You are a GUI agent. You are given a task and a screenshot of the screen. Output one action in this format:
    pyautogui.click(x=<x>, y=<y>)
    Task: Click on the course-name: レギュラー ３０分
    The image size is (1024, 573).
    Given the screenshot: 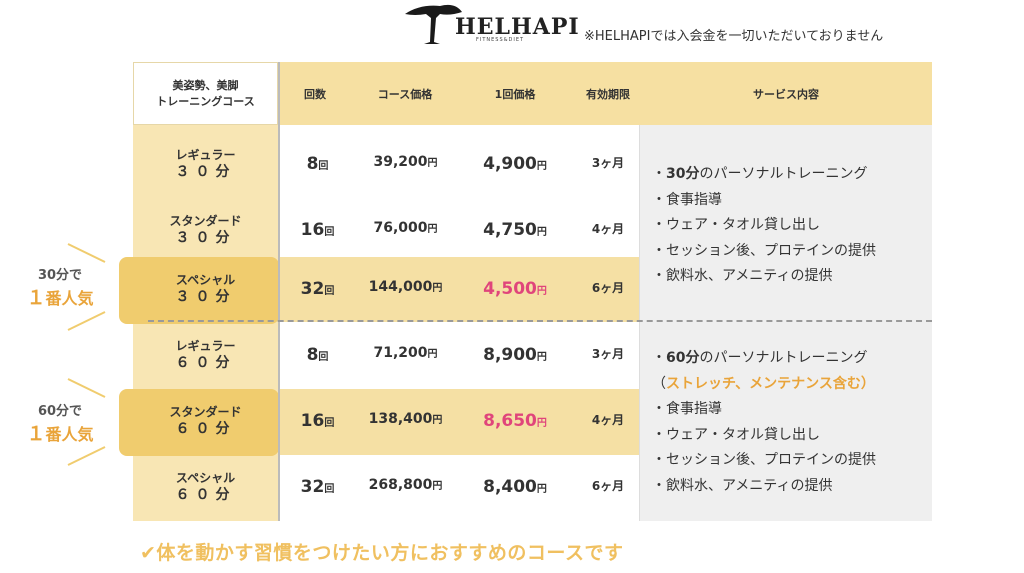 What is the action you would take?
    pyautogui.click(x=205, y=164)
    